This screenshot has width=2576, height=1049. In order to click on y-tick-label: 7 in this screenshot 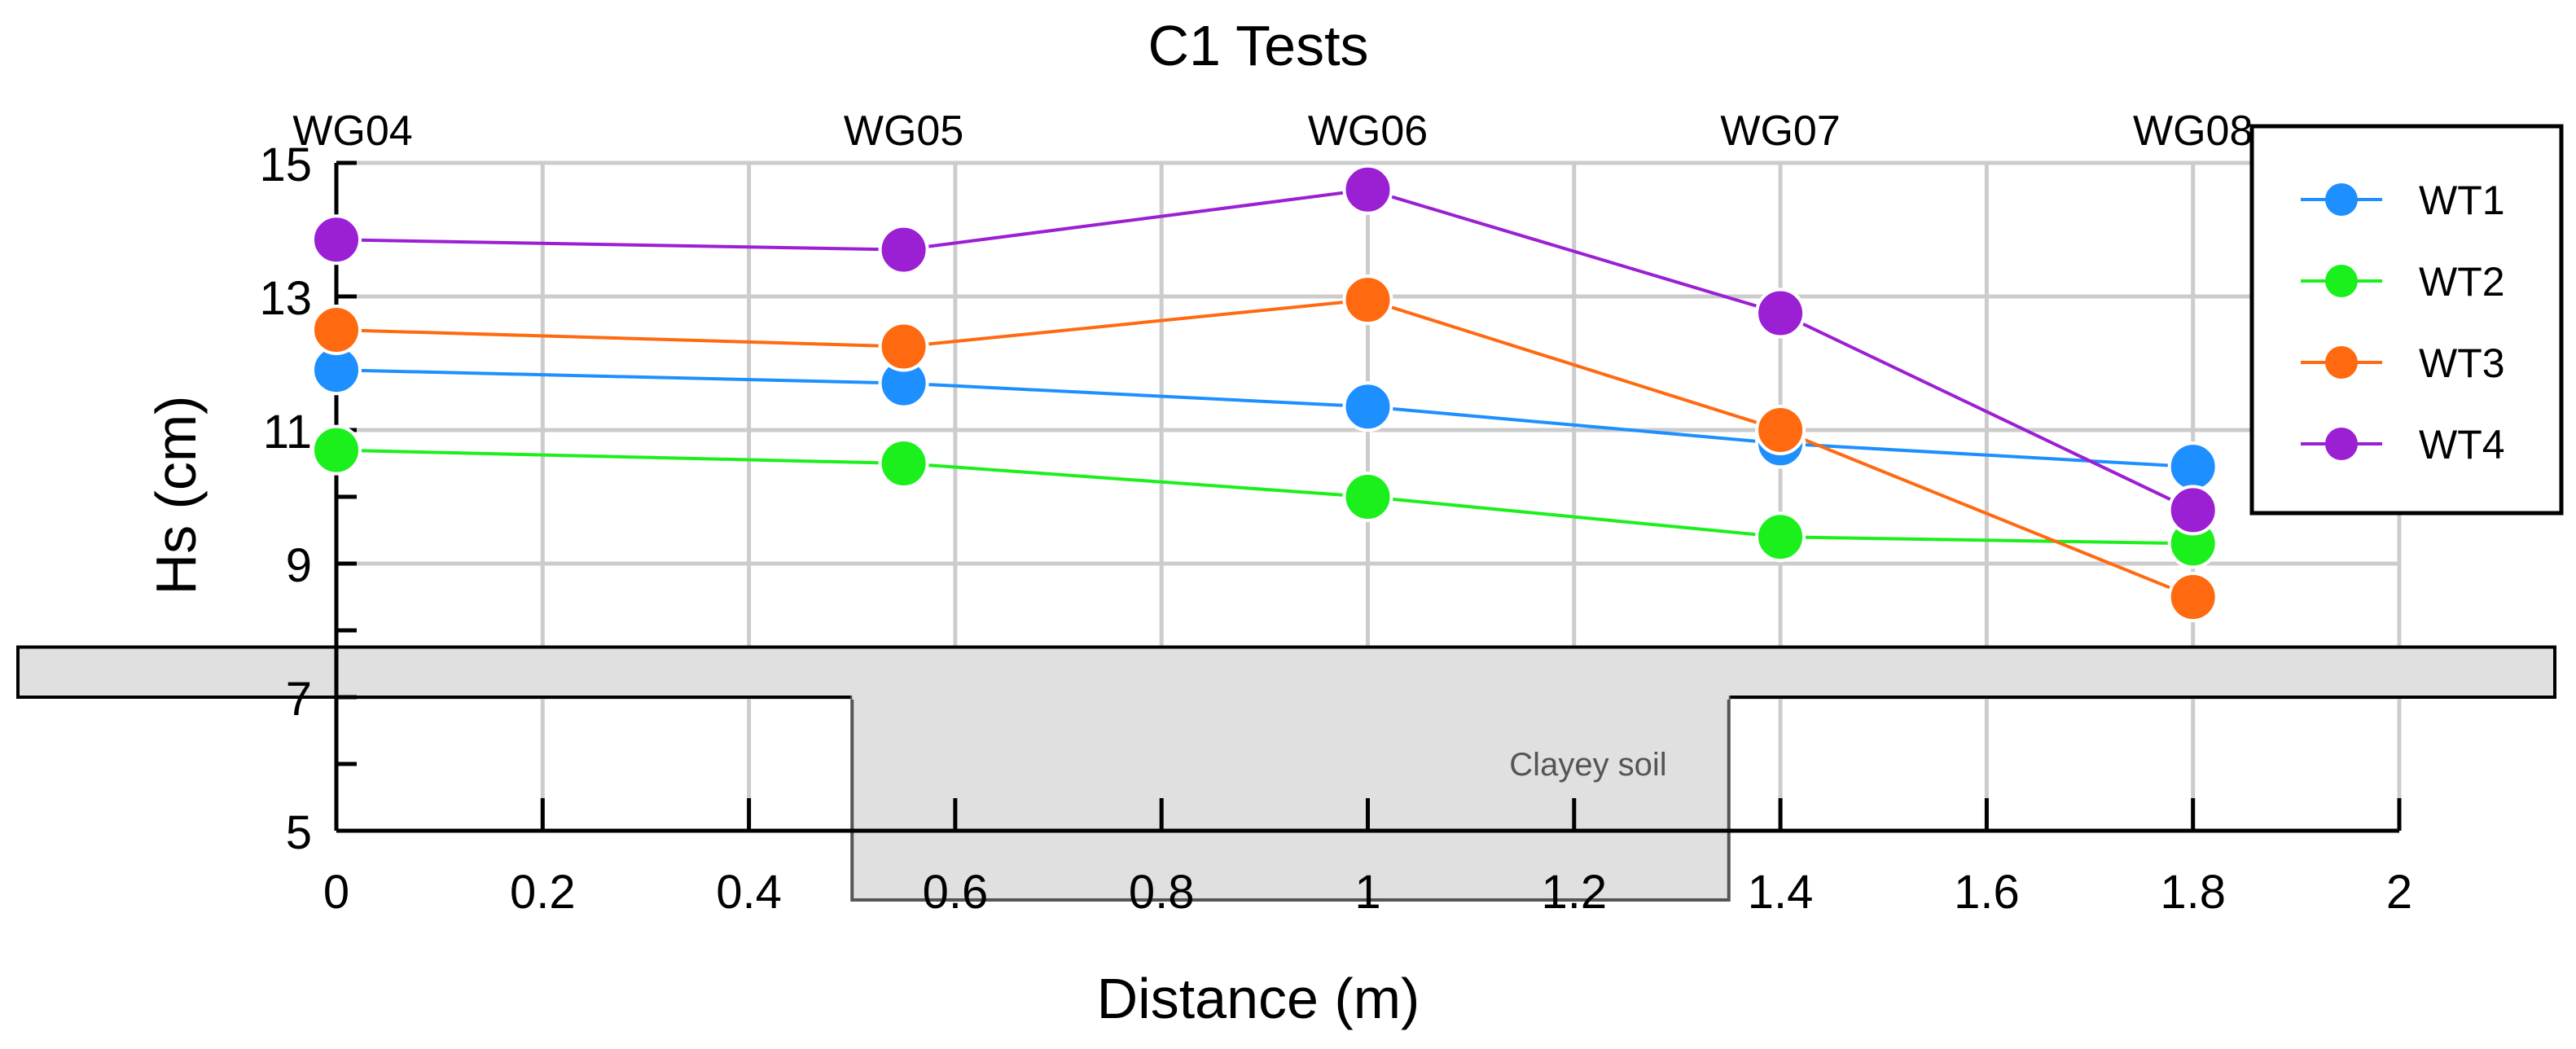, I will do `click(299, 699)`.